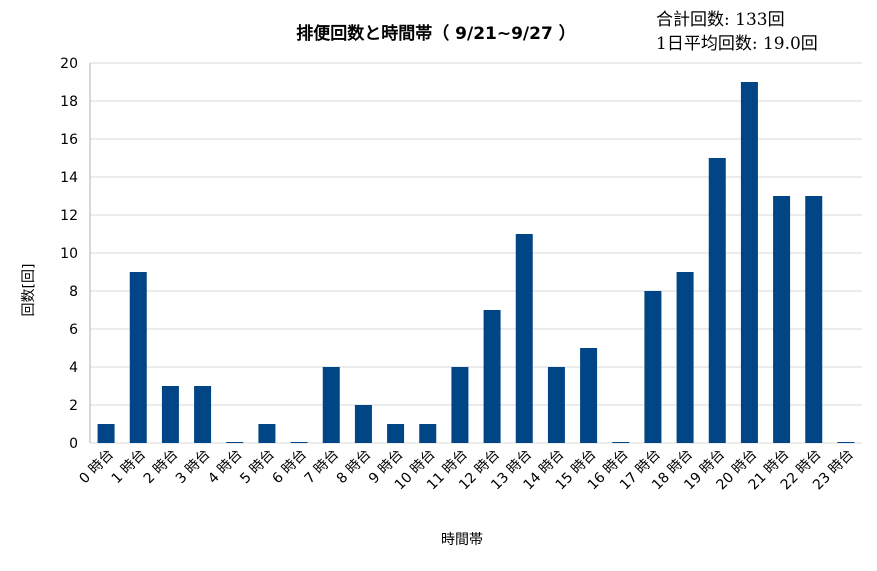  I want to click on y-tick-label: 4, so click(73, 368).